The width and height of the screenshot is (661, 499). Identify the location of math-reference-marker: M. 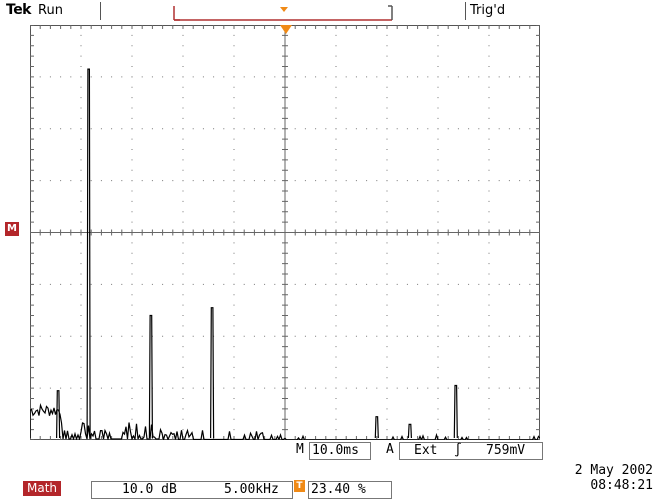
(12, 229).